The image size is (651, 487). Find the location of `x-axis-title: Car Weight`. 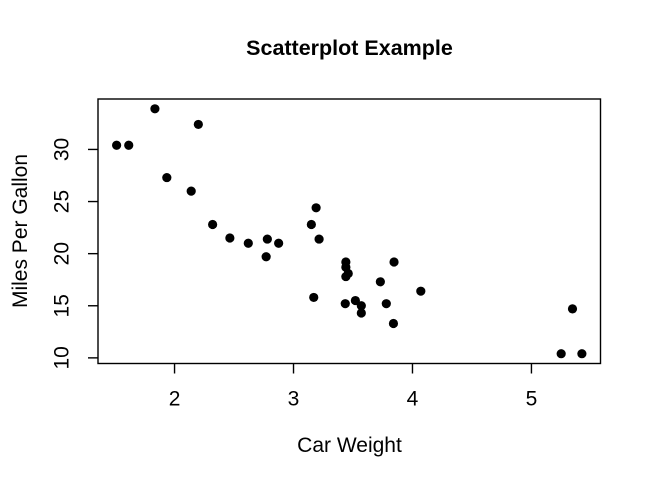

x-axis-title: Car Weight is located at coordinates (349, 445).